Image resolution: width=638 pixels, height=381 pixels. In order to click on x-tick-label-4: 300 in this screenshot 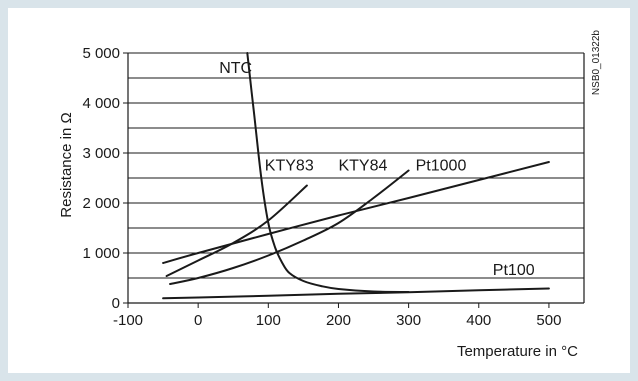, I will do `click(408, 320)`.